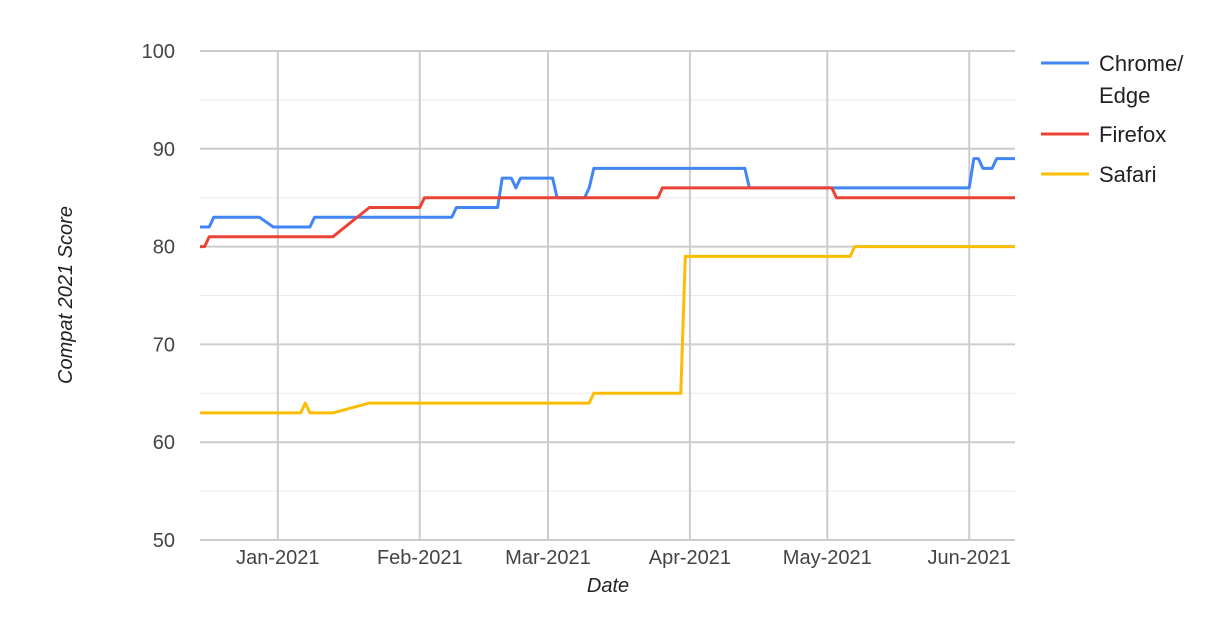 Image resolution: width=1212 pixels, height=628 pixels. Describe the element at coordinates (420, 558) in the screenshot. I see `x-tick-label: Feb-2021` at that location.